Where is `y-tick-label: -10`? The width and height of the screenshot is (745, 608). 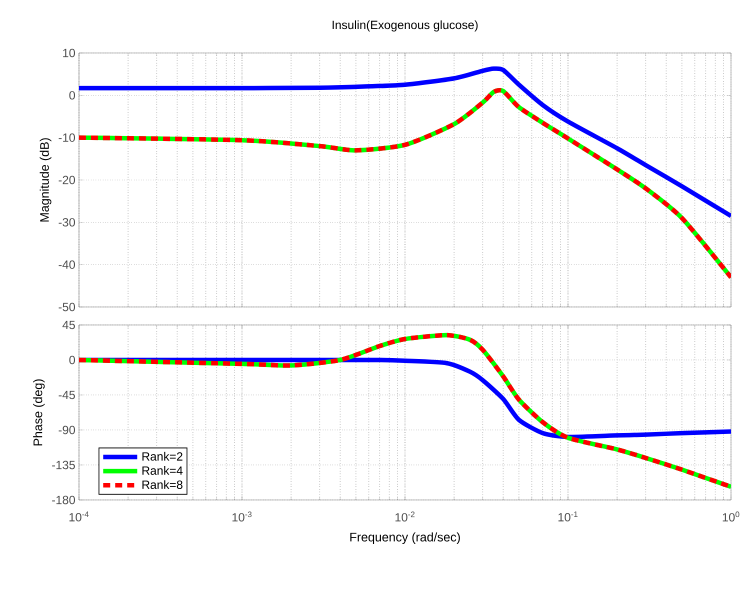 y-tick-label: -10 is located at coordinates (67, 137).